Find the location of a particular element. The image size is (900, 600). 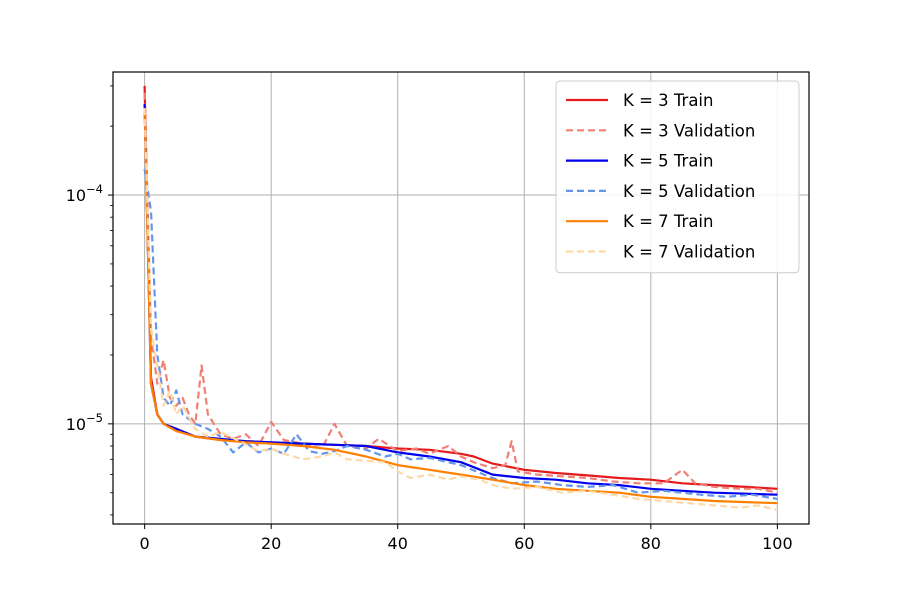

legend-label: K = 3 Train is located at coordinates (668, 100).